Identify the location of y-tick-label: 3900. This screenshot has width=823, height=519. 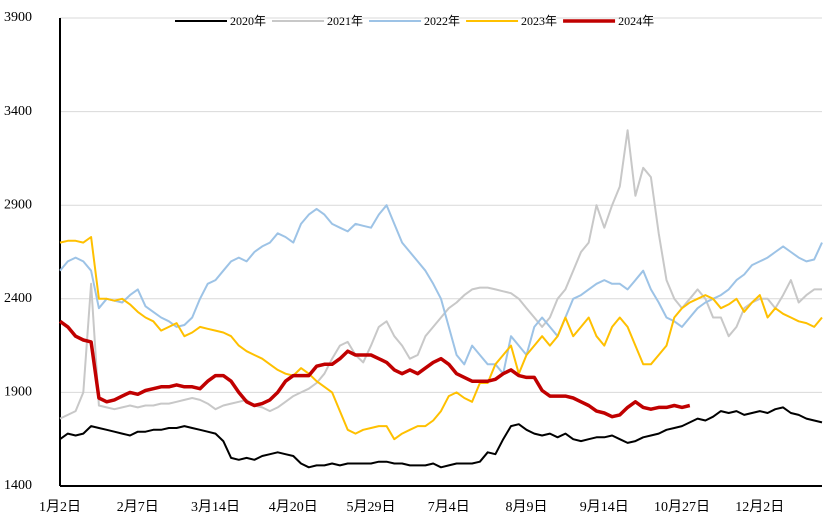
(18, 17).